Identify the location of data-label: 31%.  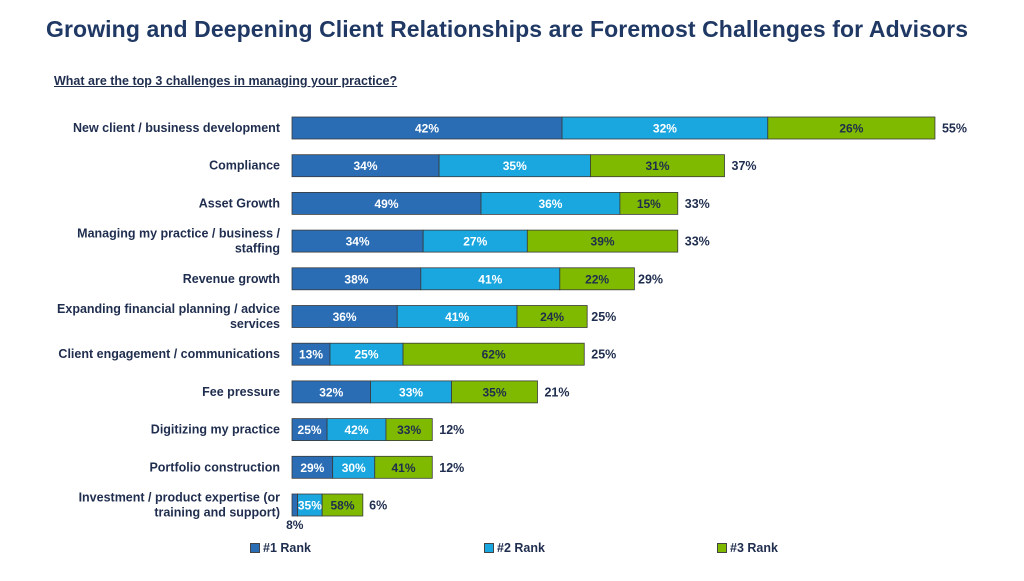
(657, 166).